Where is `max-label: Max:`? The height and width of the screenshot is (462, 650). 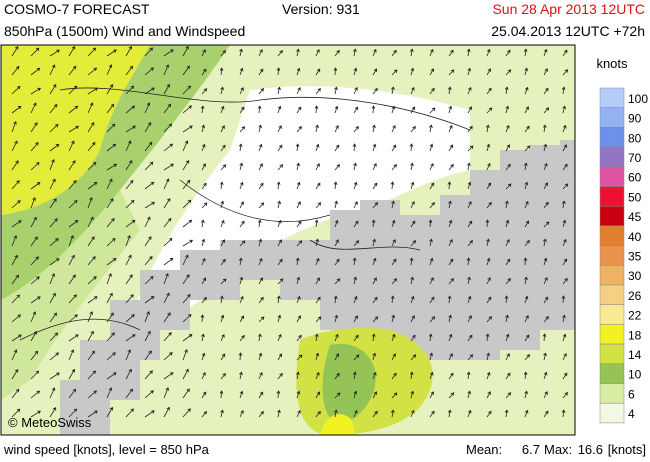
max-label: Max: is located at coordinates (558, 449).